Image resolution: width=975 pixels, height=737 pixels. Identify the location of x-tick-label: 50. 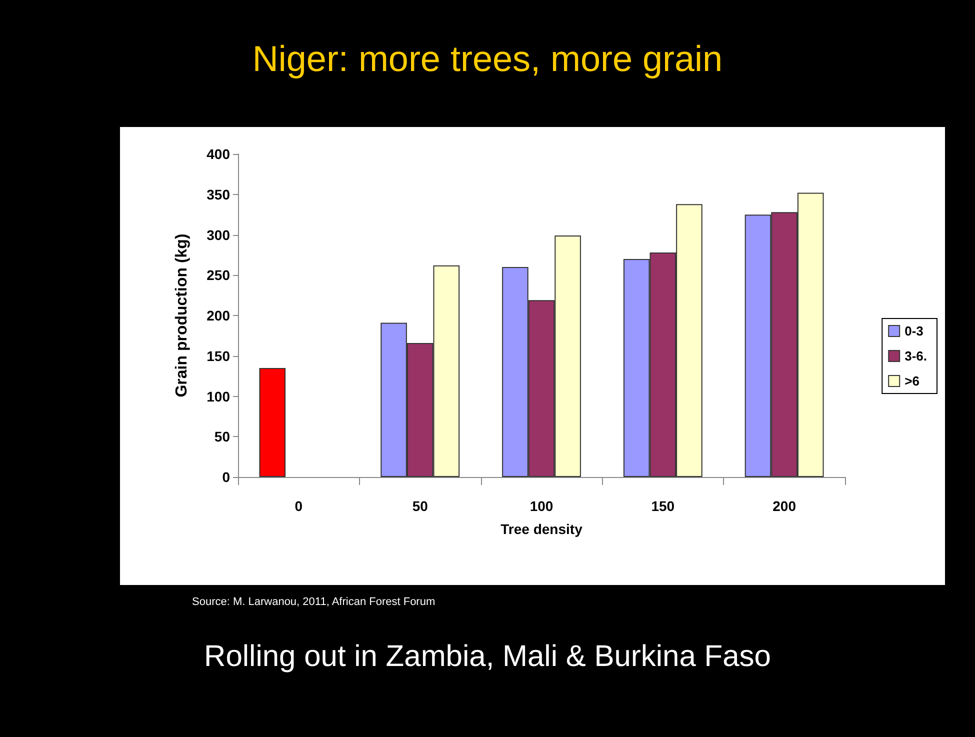
(420, 506).